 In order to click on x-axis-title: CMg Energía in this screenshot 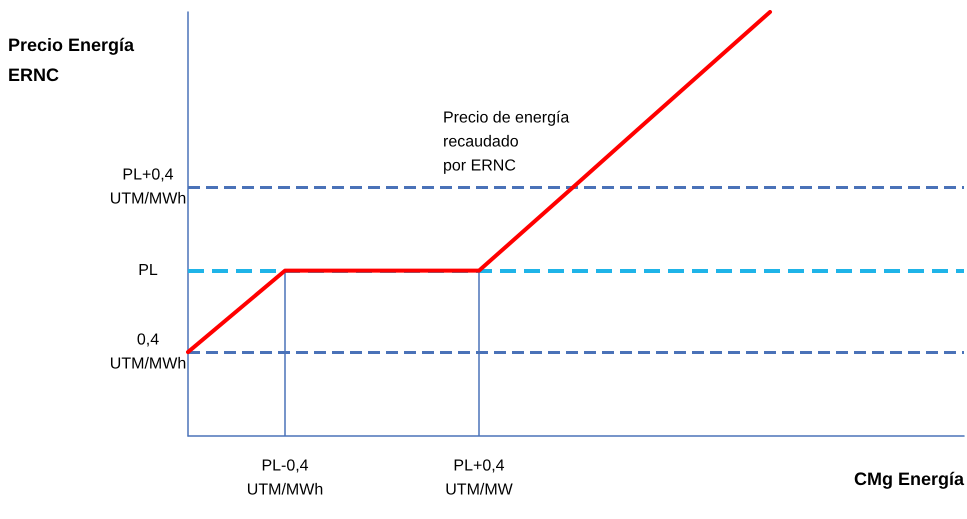, I will do `click(909, 479)`.